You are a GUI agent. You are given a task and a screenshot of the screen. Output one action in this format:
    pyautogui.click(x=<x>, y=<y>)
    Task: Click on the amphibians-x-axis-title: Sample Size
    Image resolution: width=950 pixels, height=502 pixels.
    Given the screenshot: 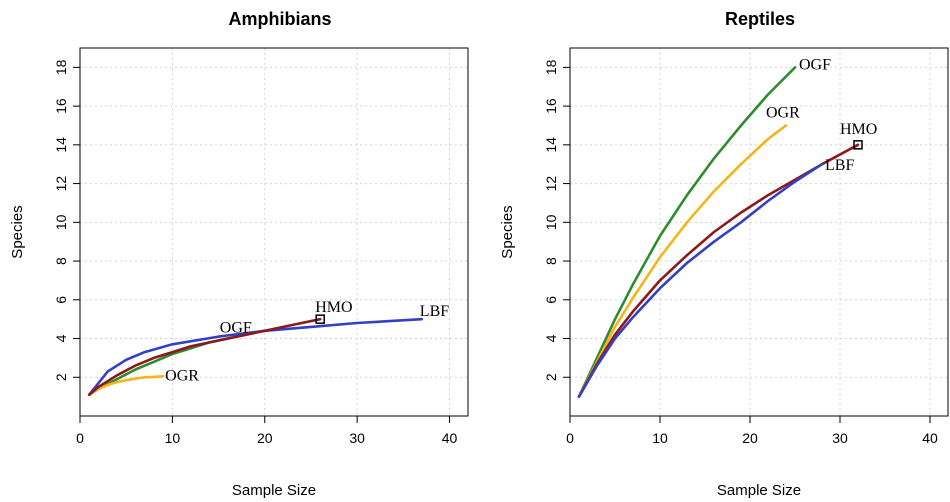 What is the action you would take?
    pyautogui.click(x=274, y=490)
    